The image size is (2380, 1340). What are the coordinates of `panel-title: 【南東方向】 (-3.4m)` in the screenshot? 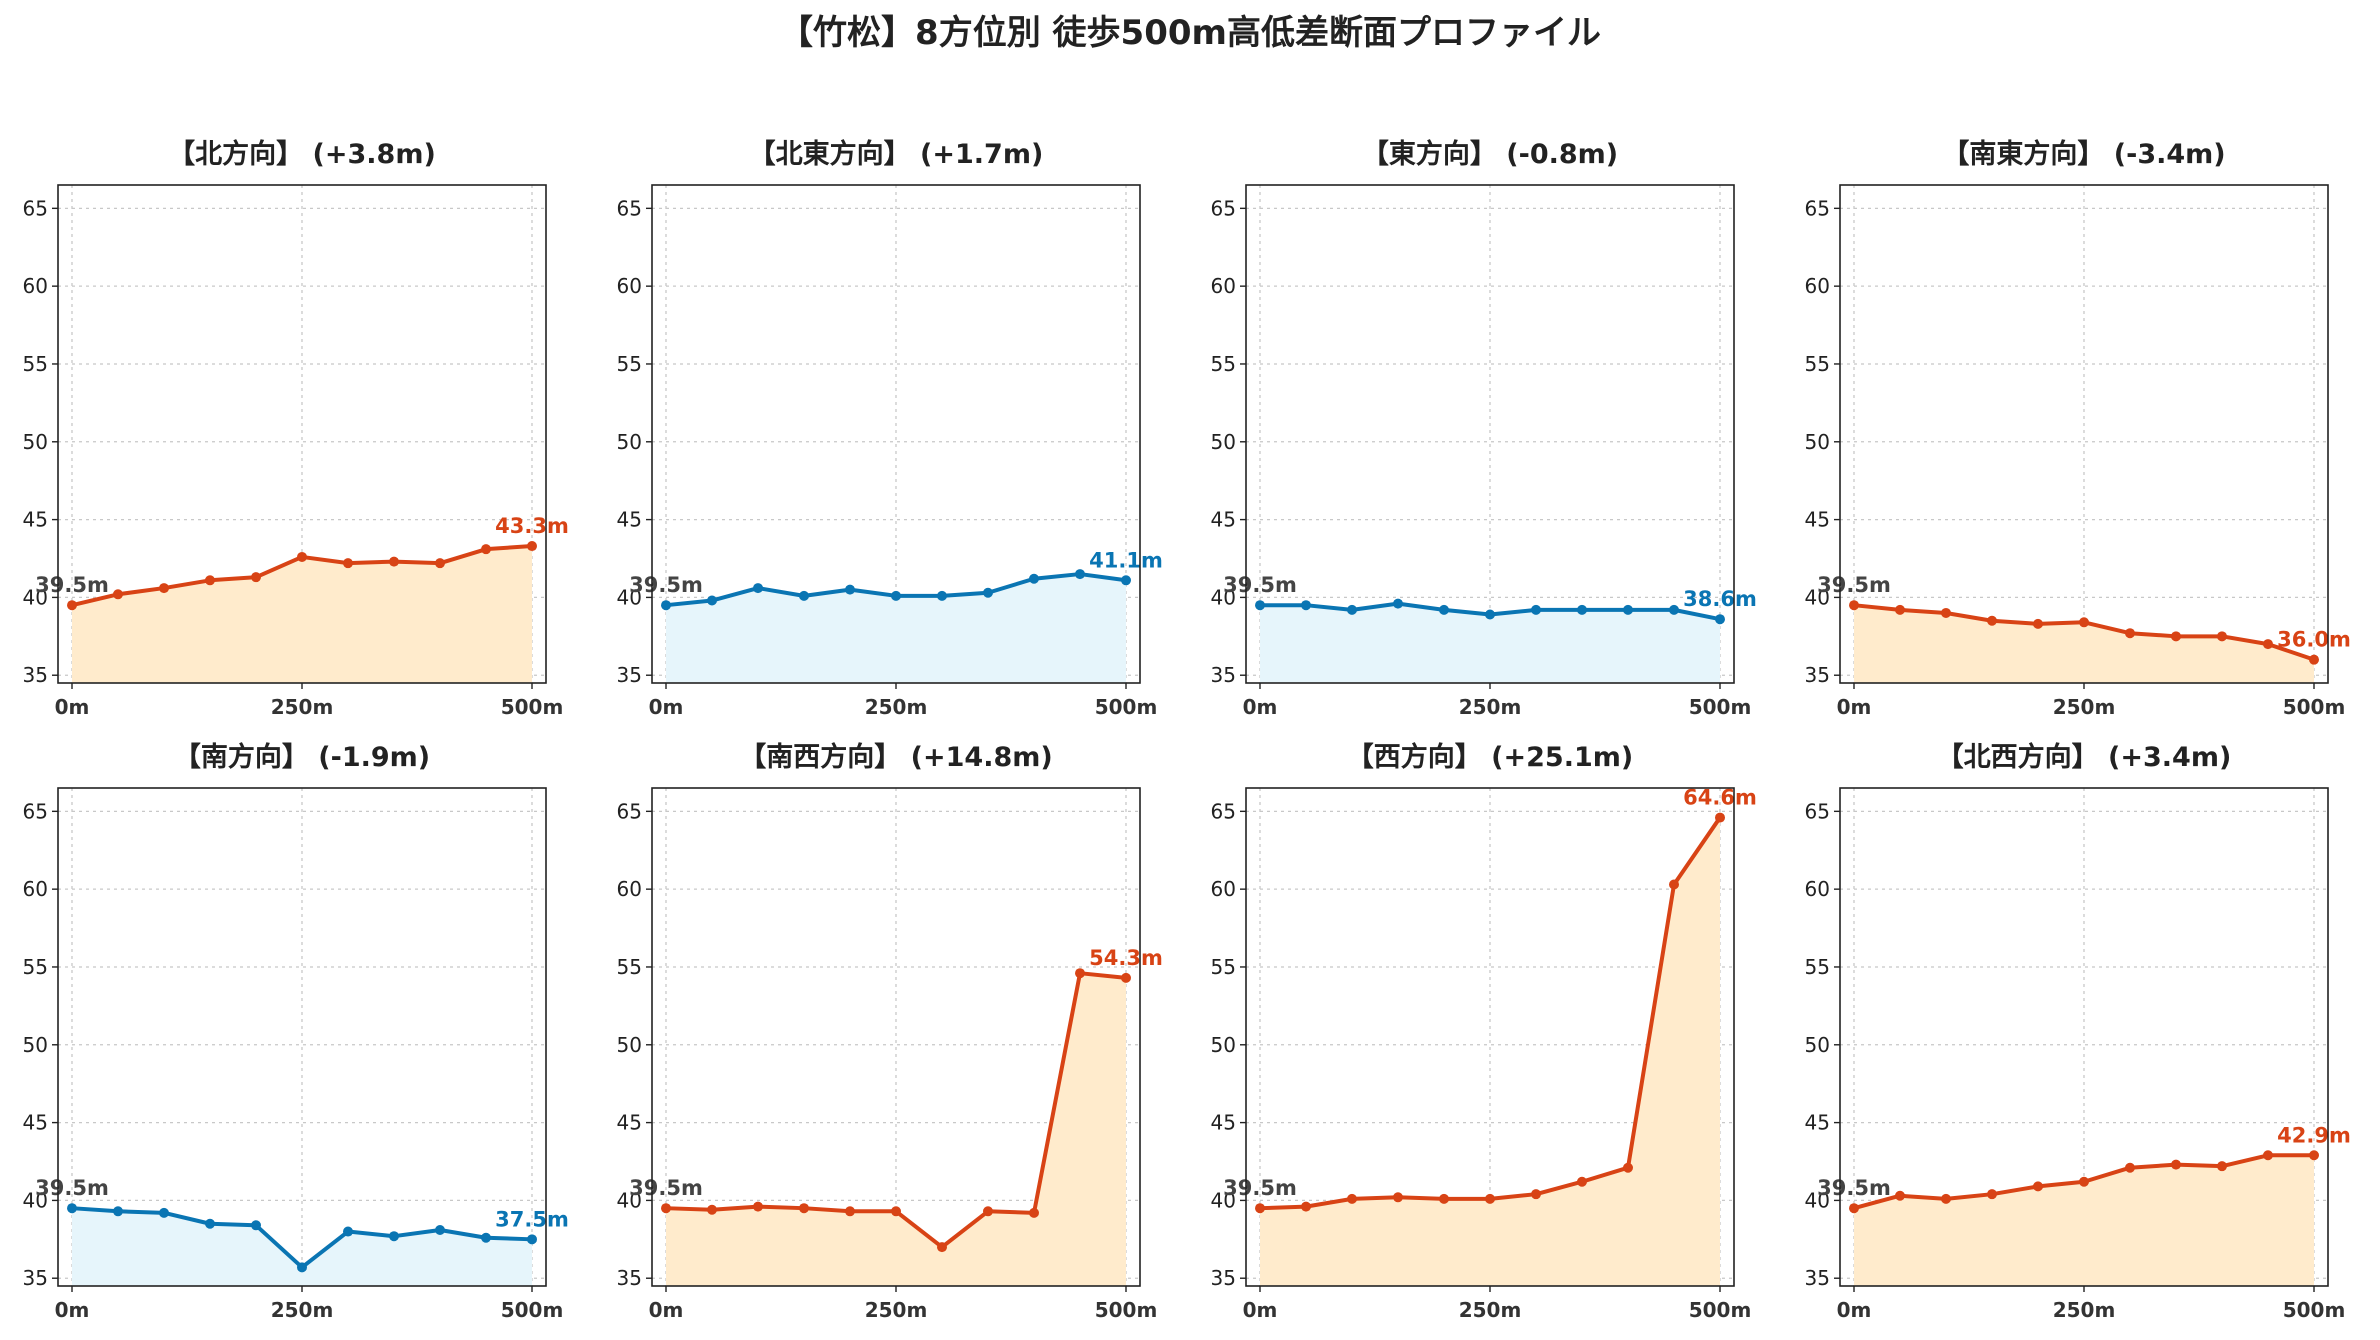 It's located at (2083, 154).